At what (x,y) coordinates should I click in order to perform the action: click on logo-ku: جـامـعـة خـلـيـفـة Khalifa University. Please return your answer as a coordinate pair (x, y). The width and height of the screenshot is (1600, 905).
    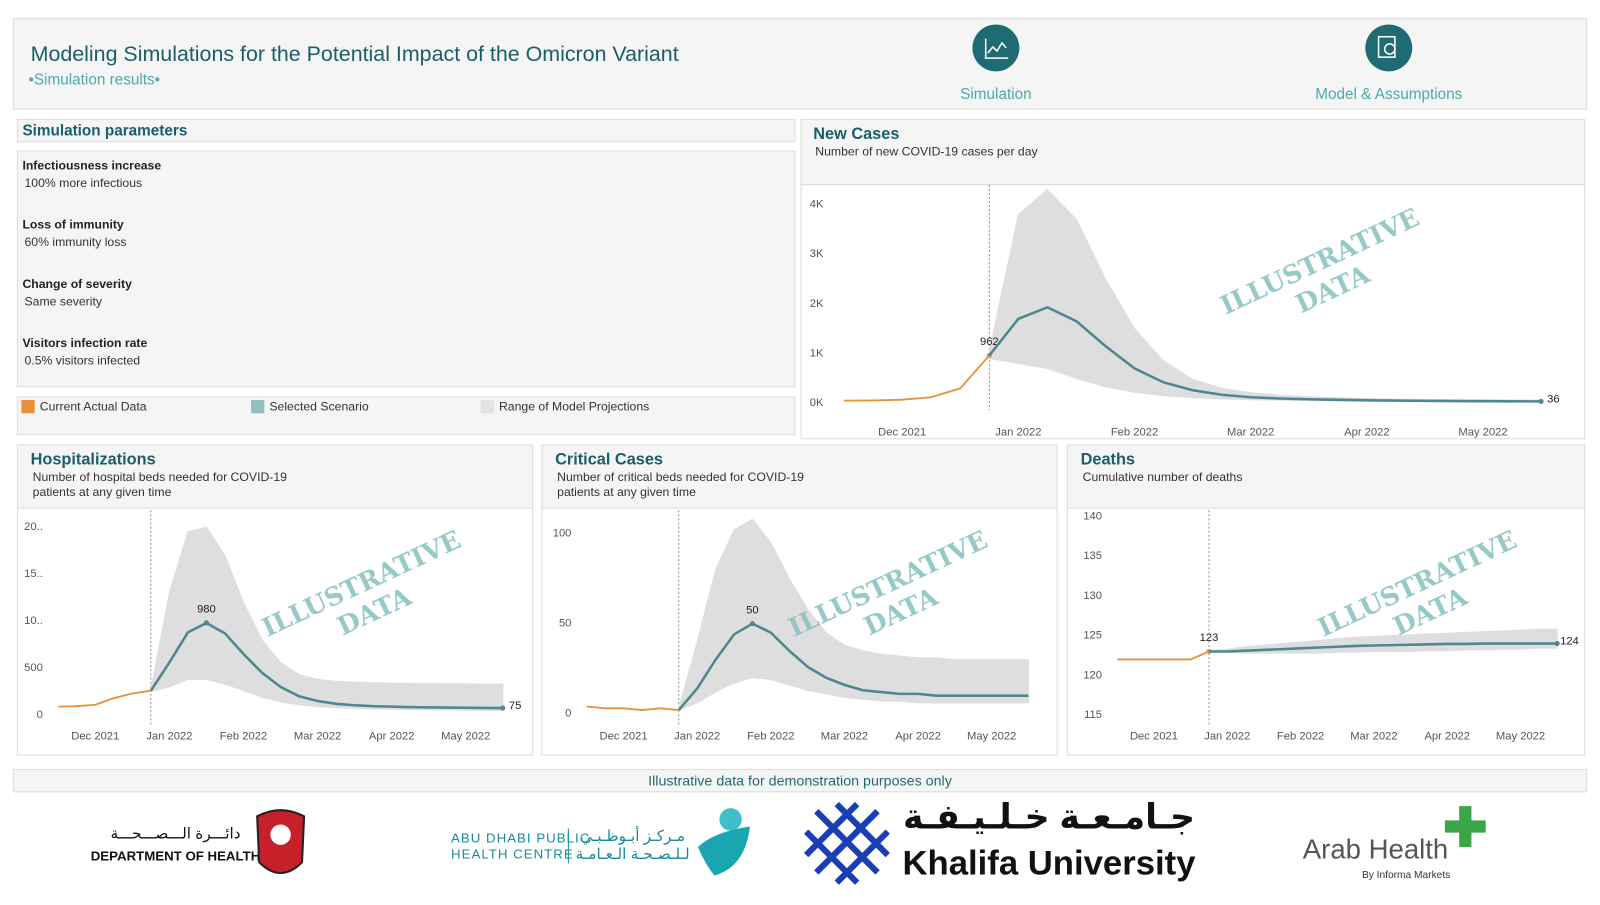
    Looking at the image, I should click on (999, 842).